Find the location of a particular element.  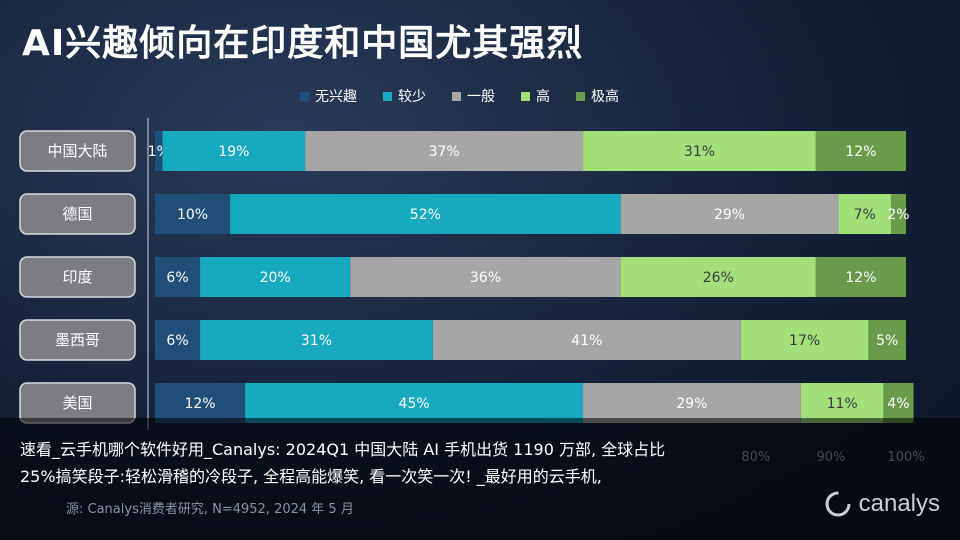

data-label: 19% is located at coordinates (233, 152).